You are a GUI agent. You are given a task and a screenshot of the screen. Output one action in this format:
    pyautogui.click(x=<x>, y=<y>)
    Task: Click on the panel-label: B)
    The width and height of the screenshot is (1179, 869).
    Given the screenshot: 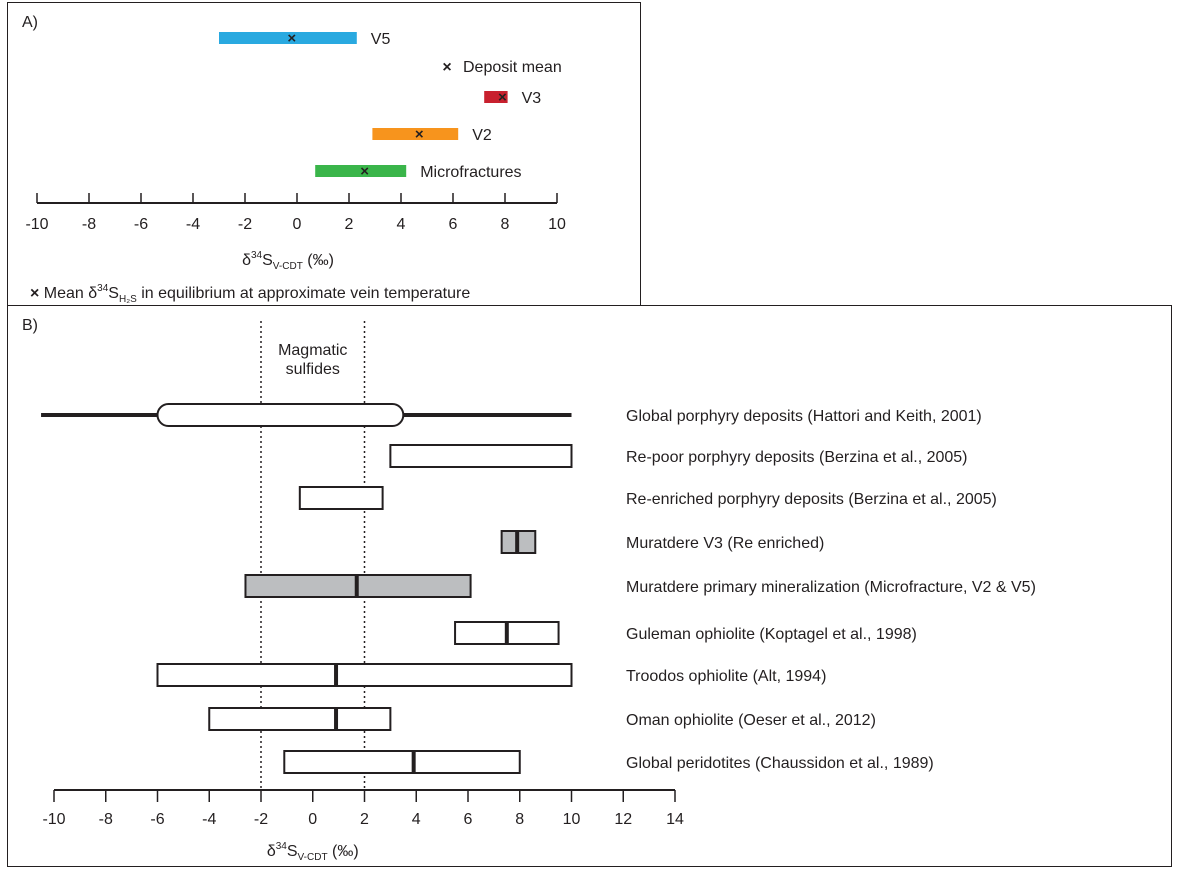 What is the action you would take?
    pyautogui.click(x=30, y=325)
    